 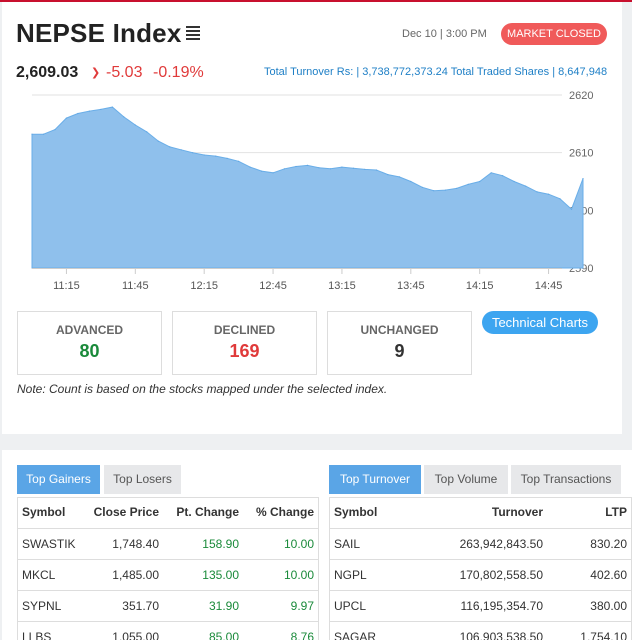 I want to click on symbol-cell: LLBS, so click(x=50, y=630).